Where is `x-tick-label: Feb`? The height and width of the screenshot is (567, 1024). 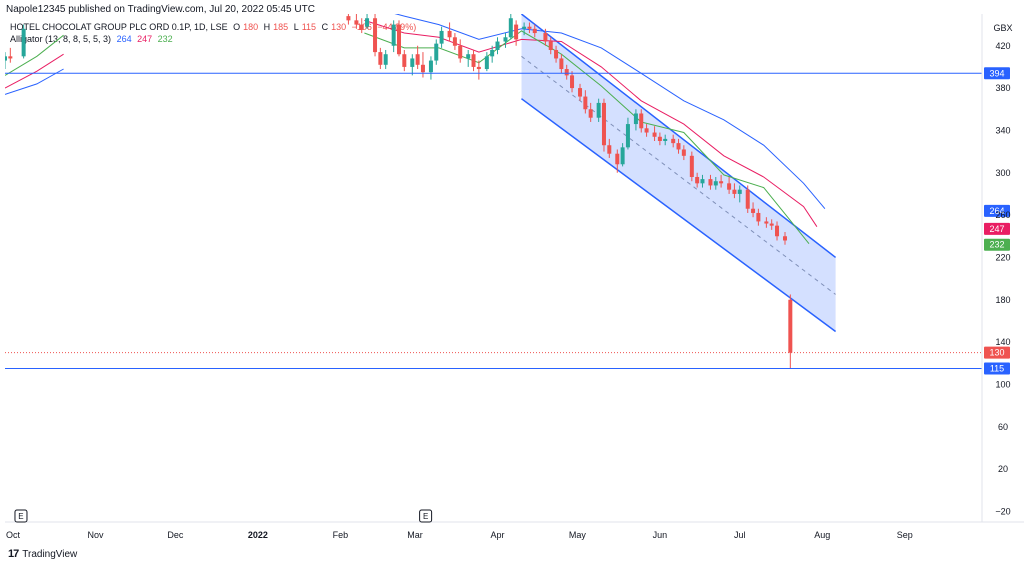
x-tick-label: Feb is located at coordinates (341, 535).